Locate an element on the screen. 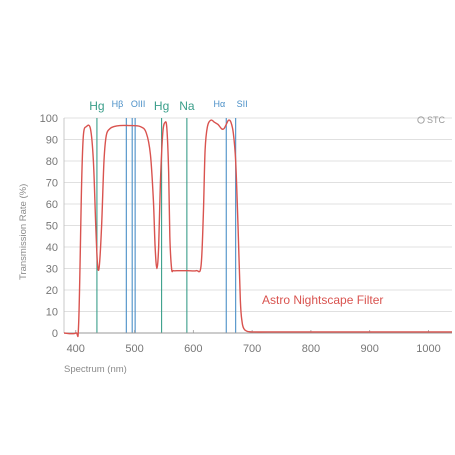 The image size is (455, 455). y-tick-label: 30 is located at coordinates (52, 270).